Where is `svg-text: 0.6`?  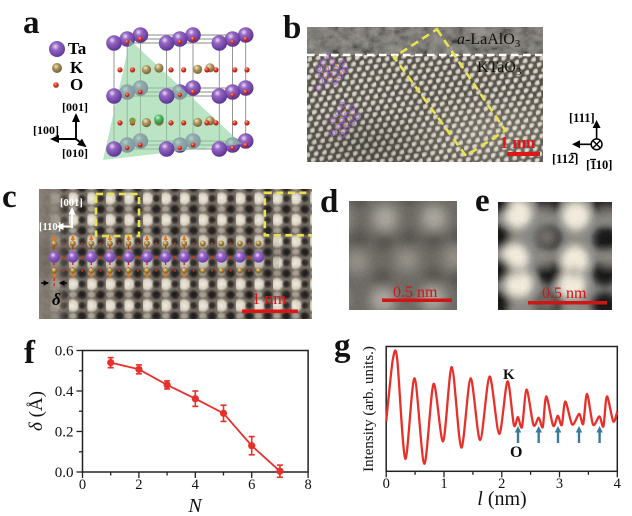
svg-text: 0.6 is located at coordinates (64, 352).